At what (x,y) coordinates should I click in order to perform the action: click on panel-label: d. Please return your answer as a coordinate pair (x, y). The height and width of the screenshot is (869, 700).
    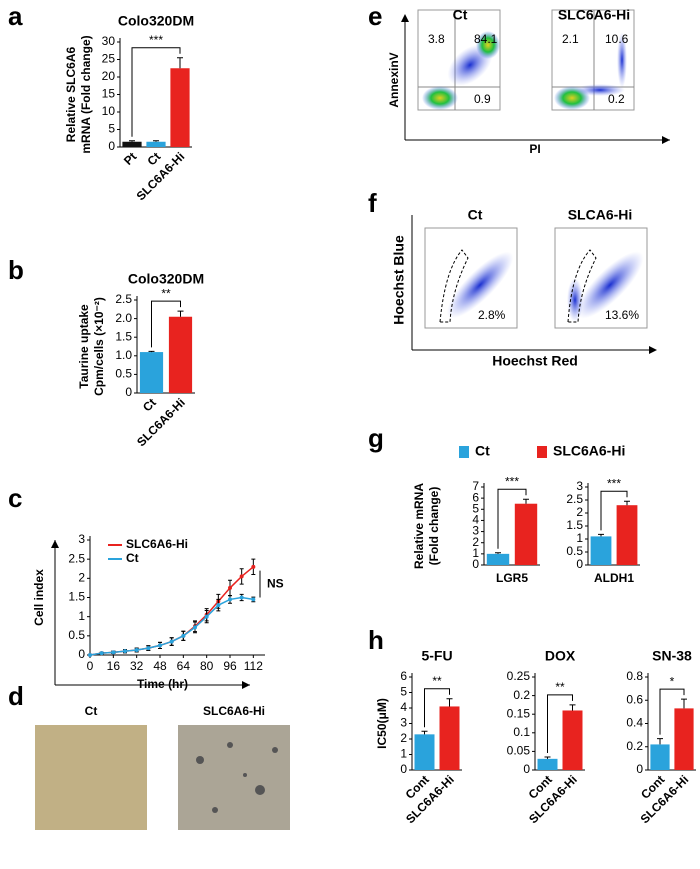
    Looking at the image, I should click on (16, 696).